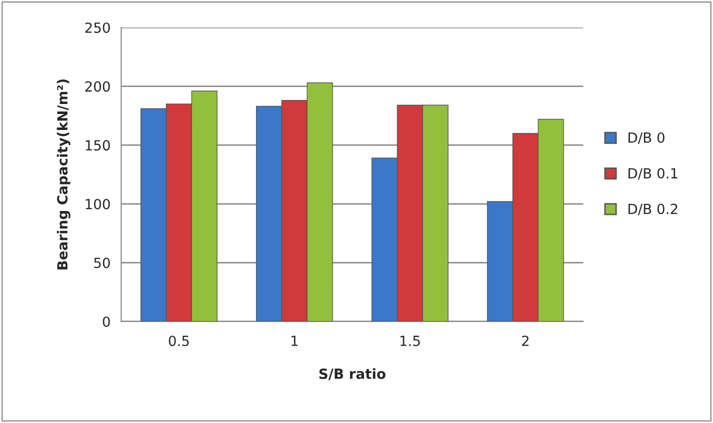 The height and width of the screenshot is (423, 713). Describe the element at coordinates (102, 263) in the screenshot. I see `y-tick-label: 50` at that location.